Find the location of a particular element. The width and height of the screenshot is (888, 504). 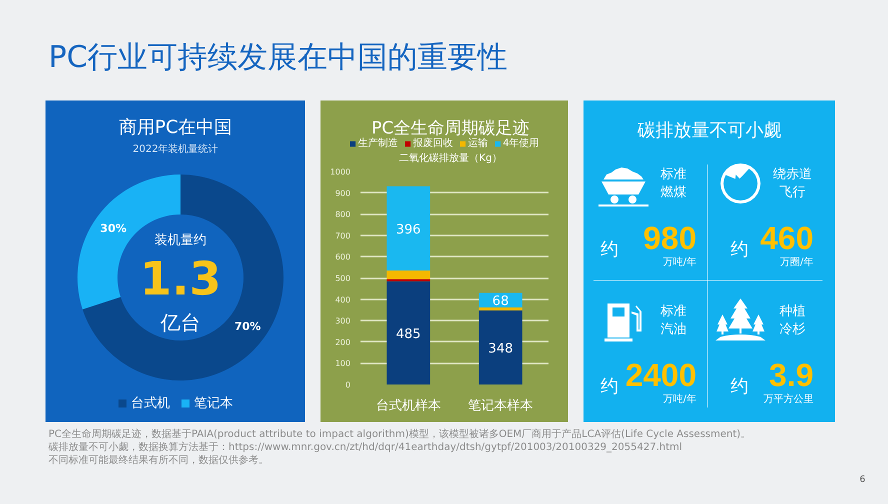

legend-label: 笔记本 is located at coordinates (213, 403).